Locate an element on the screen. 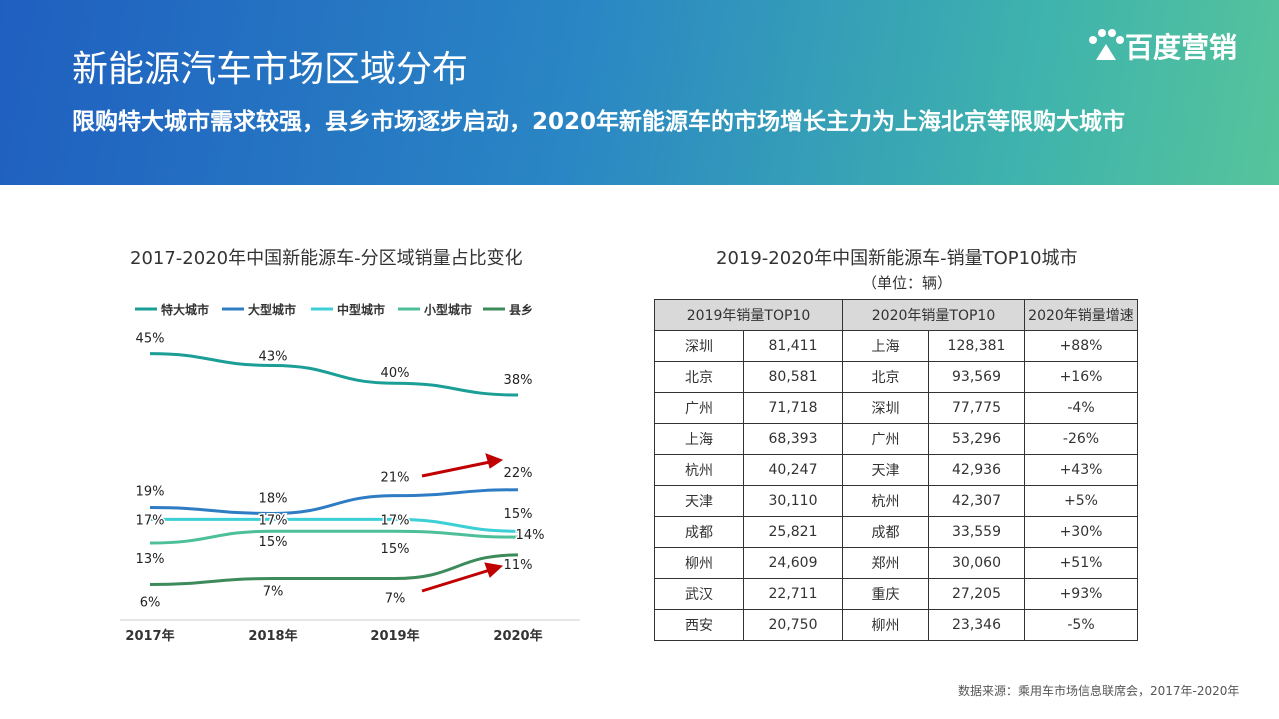 The image size is (1279, 719). trend-arrow is located at coordinates (462, 523).